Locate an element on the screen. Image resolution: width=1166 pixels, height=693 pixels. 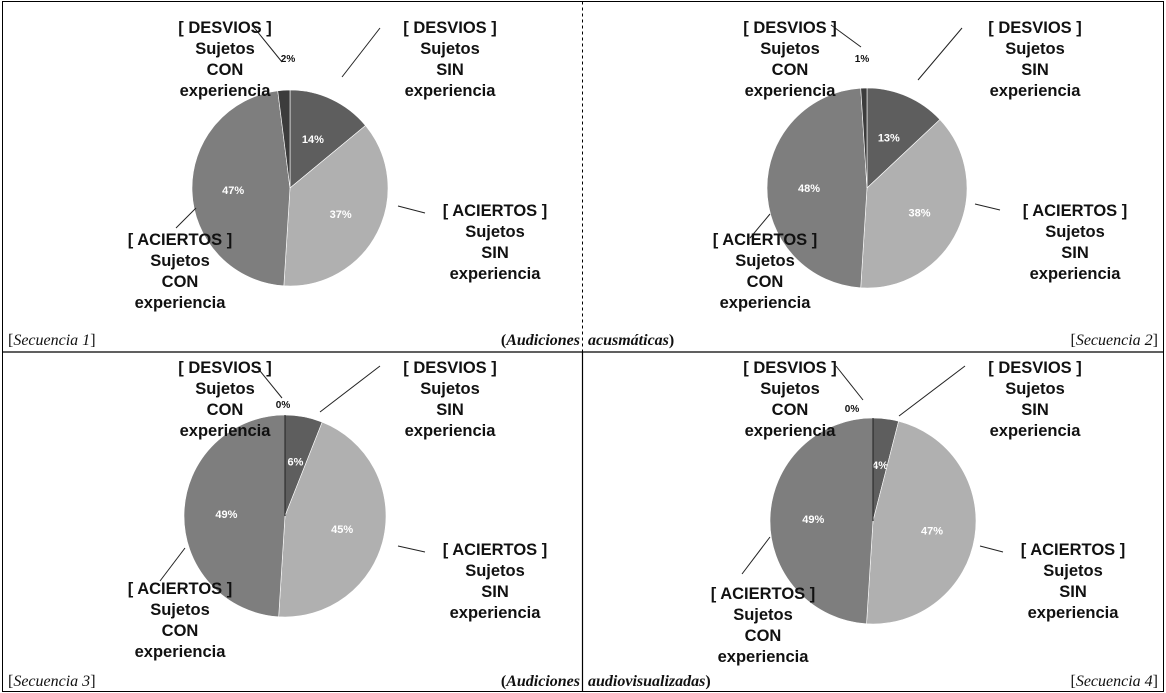
pct-label-aciertos-sin: 45% is located at coordinates (342, 530).